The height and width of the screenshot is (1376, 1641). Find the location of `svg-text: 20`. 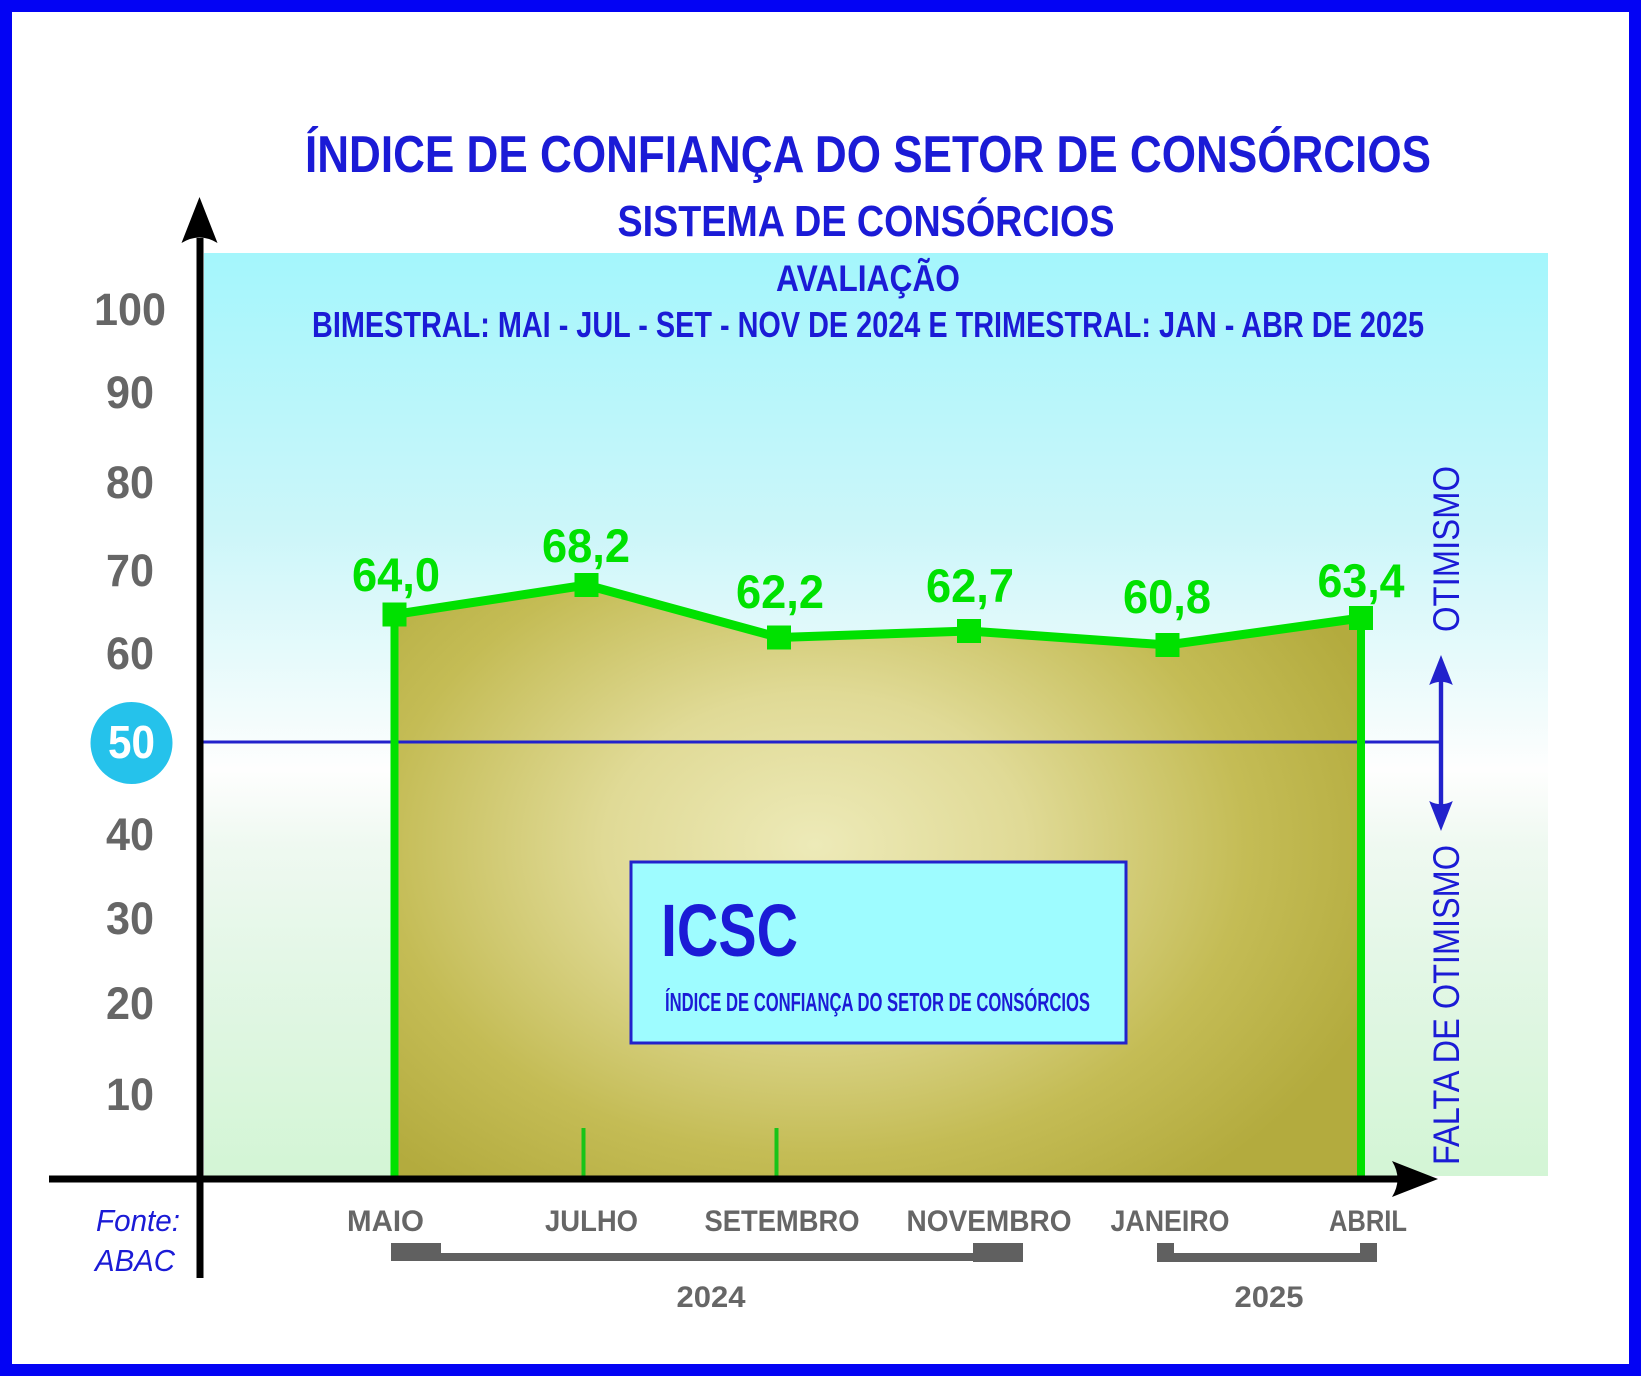

svg-text: 20 is located at coordinates (130, 1003).